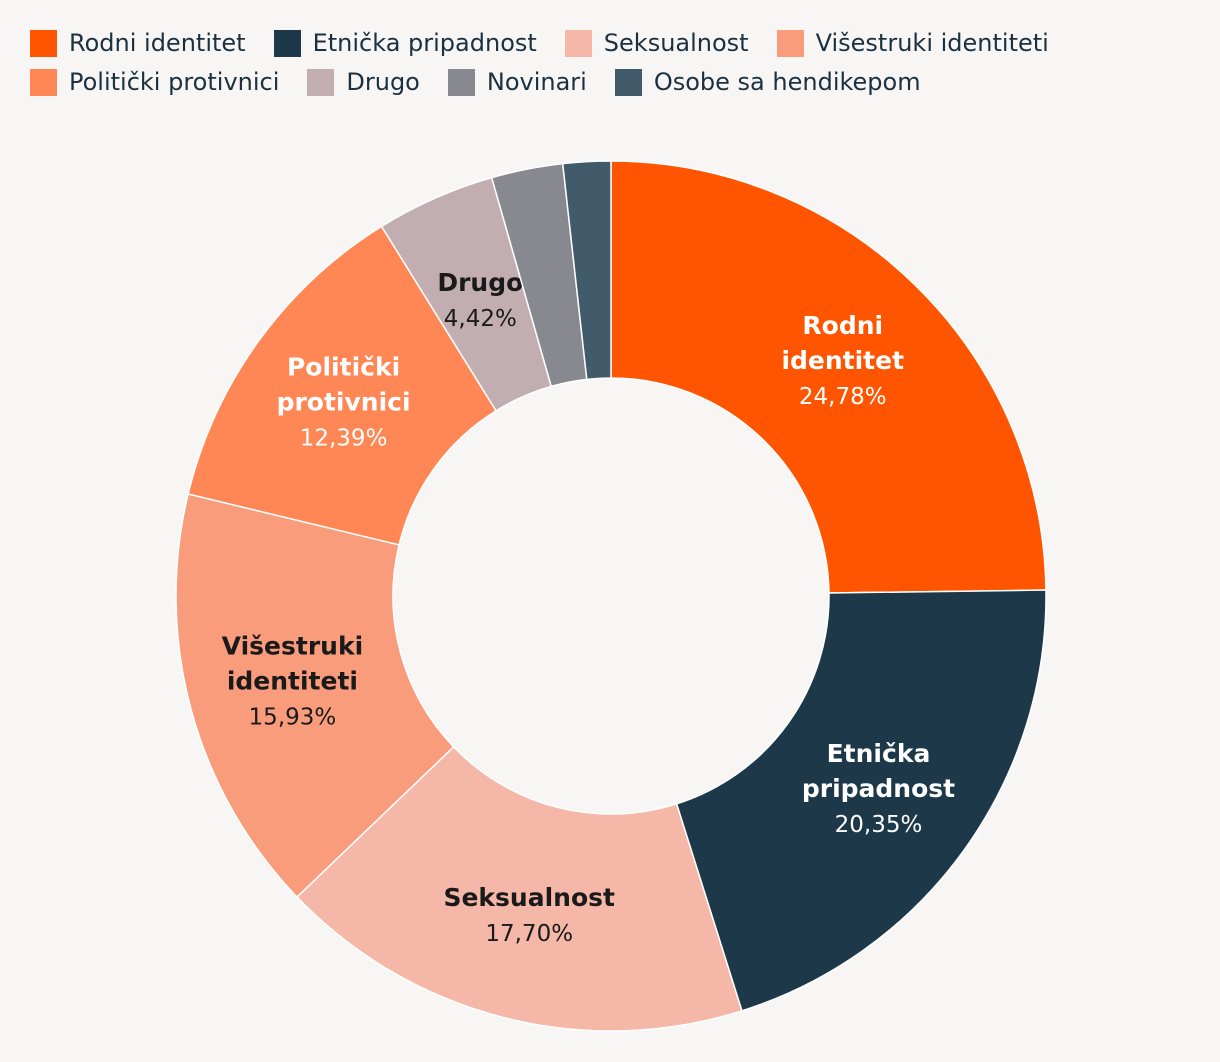  I want to click on legend-label: Etnička pripadnost, so click(424, 43).